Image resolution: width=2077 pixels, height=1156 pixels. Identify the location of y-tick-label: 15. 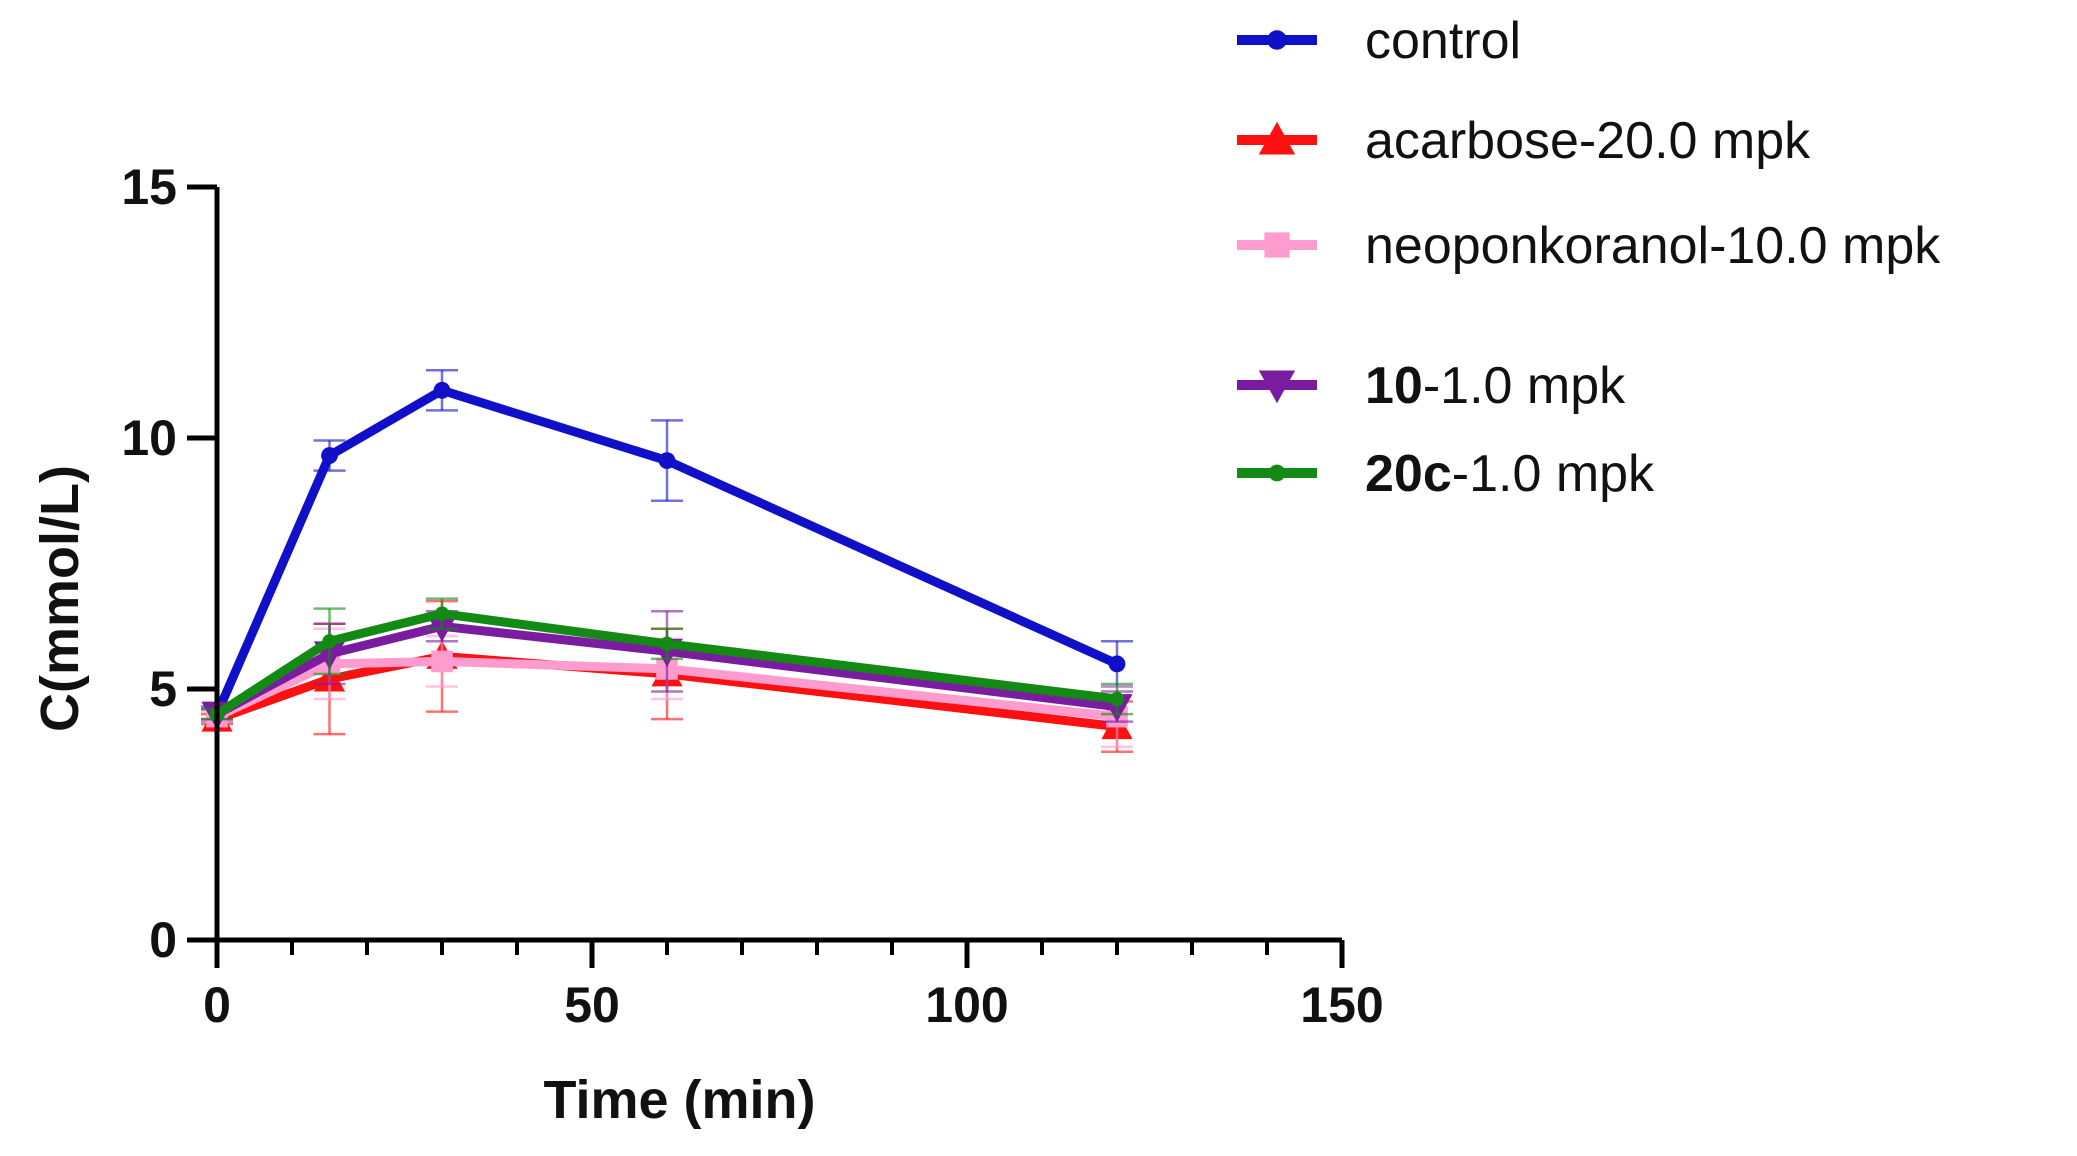
(149, 187).